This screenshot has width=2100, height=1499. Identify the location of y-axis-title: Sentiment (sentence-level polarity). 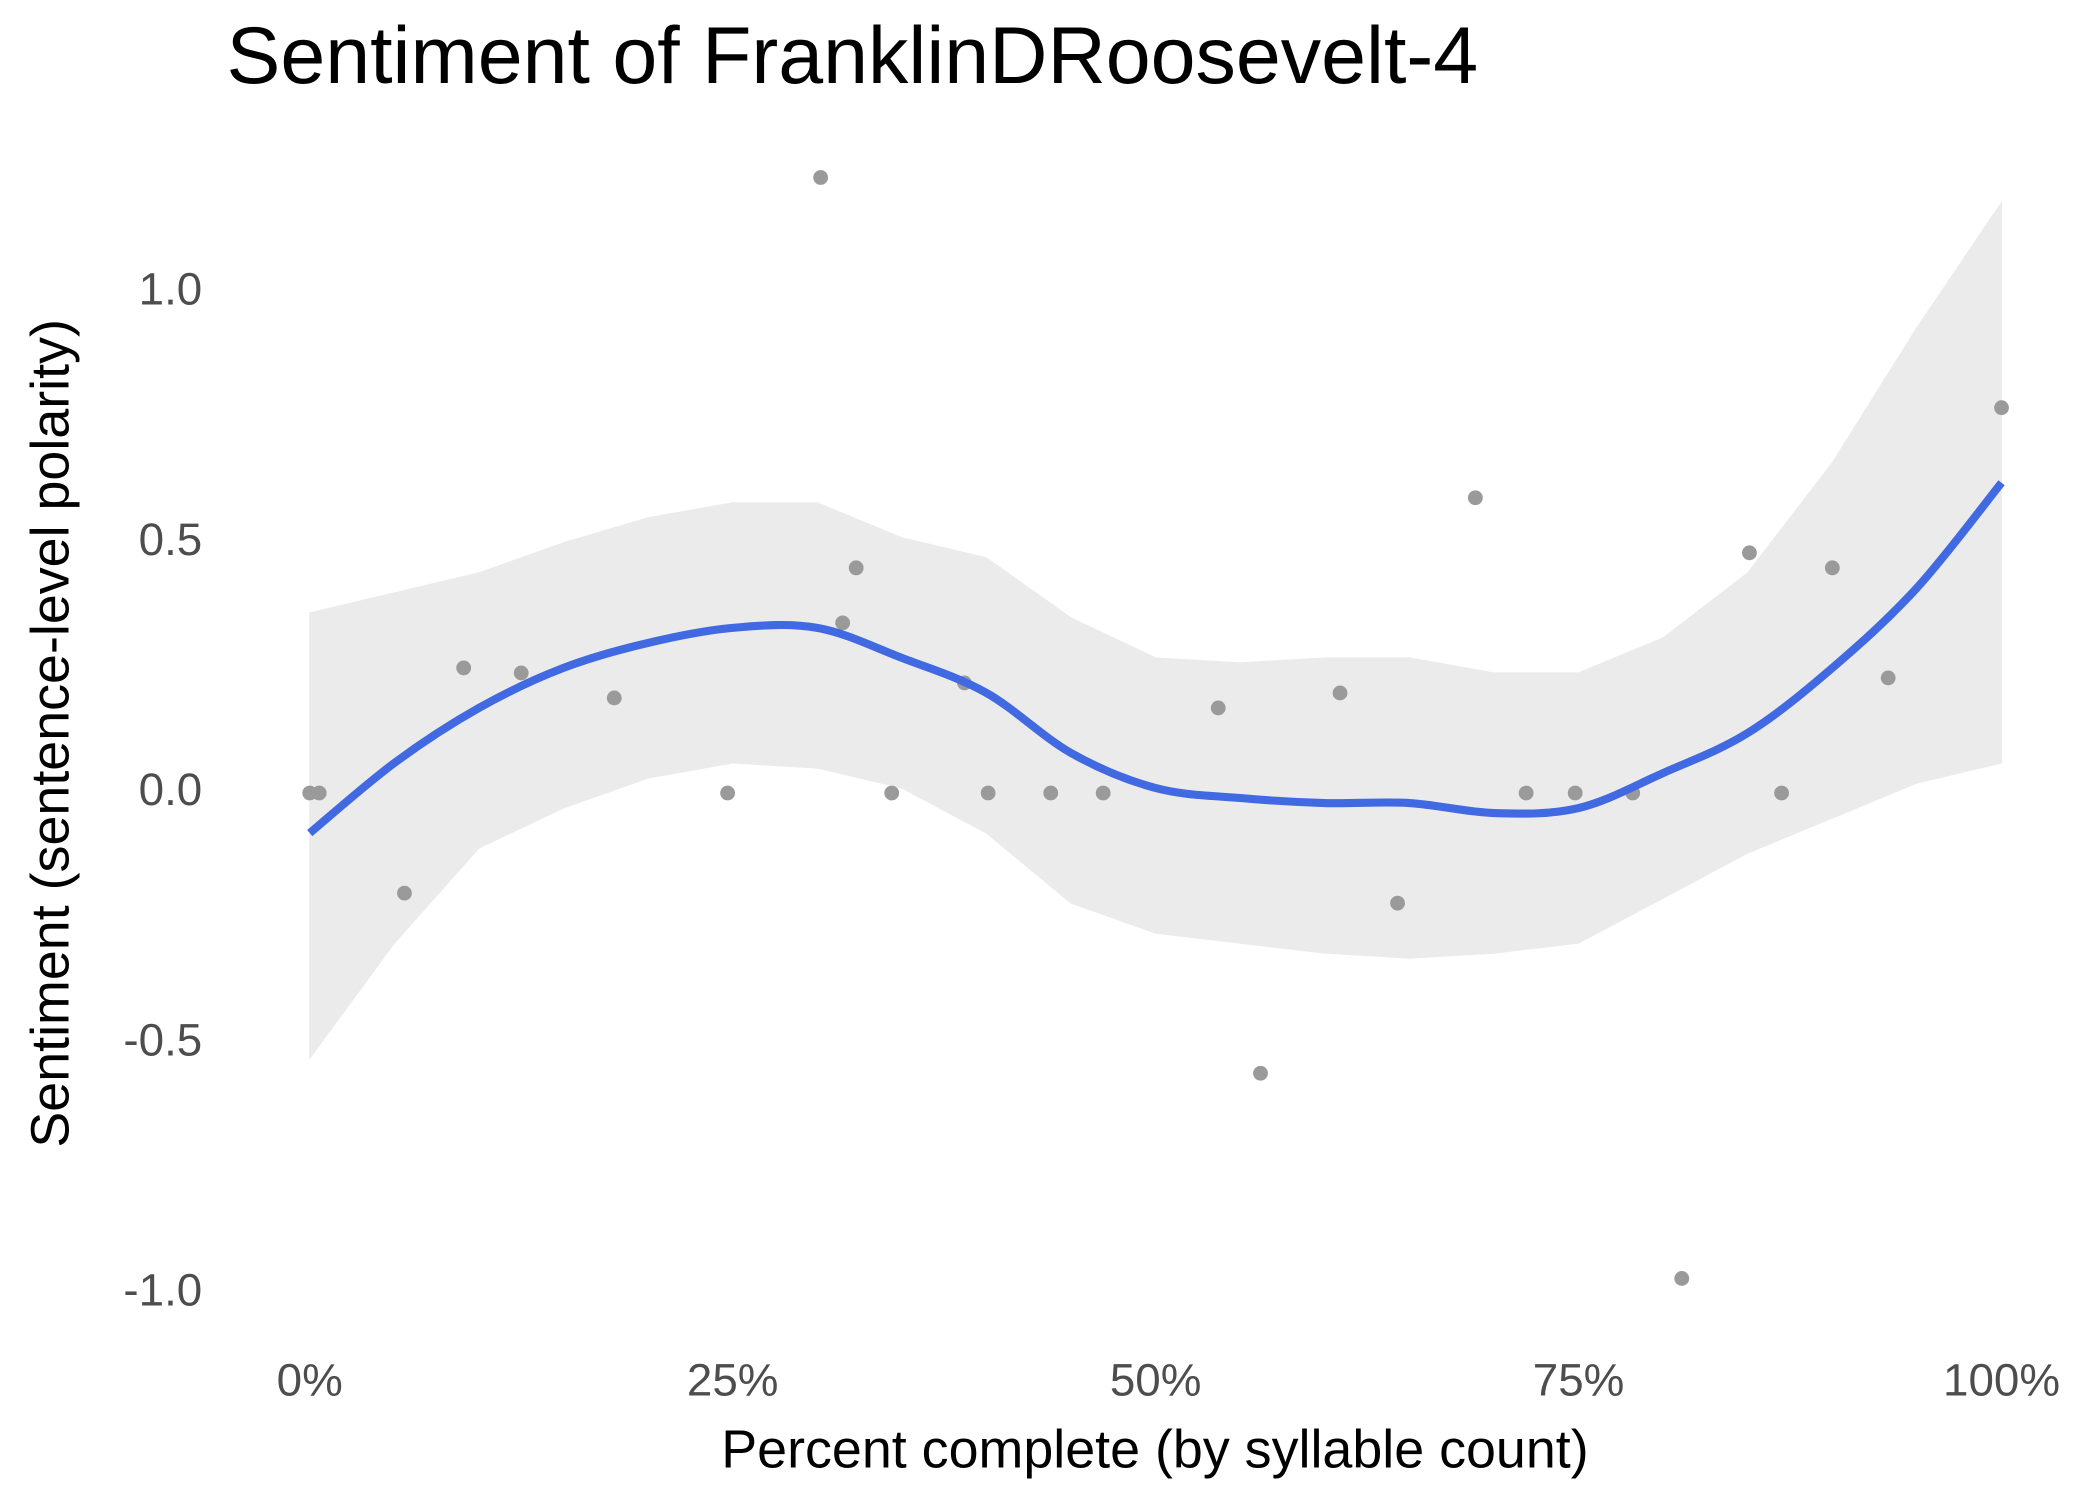
(50, 733).